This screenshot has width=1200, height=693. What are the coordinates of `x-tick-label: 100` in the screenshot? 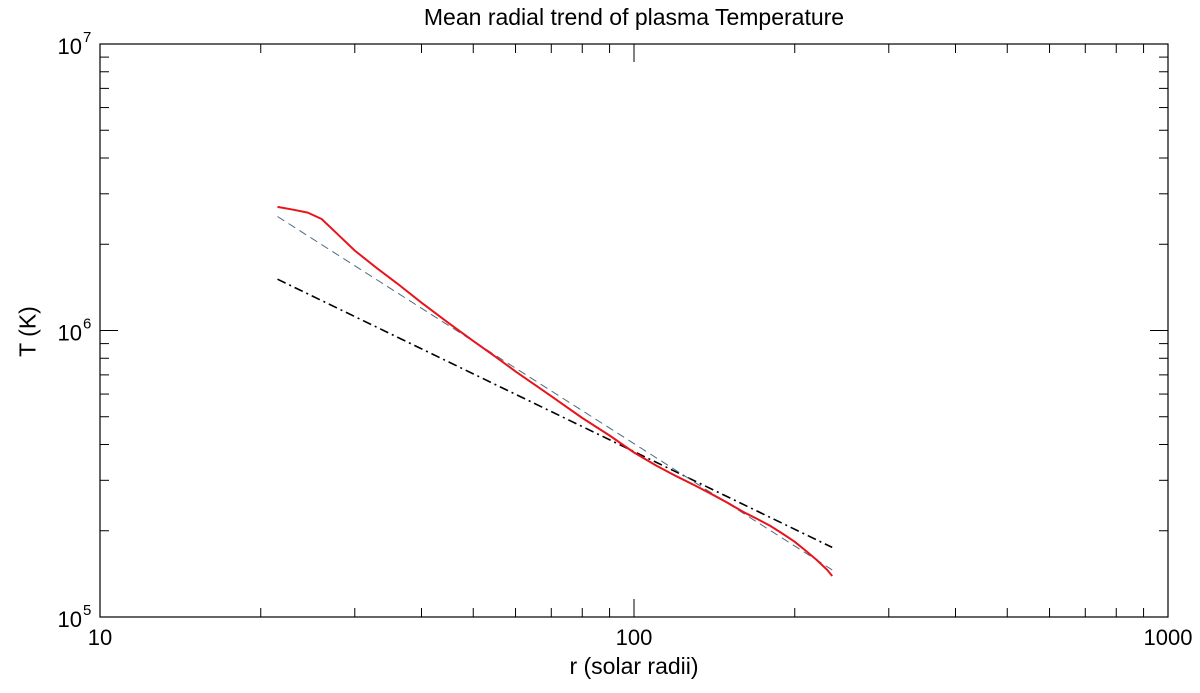 It's located at (634, 637).